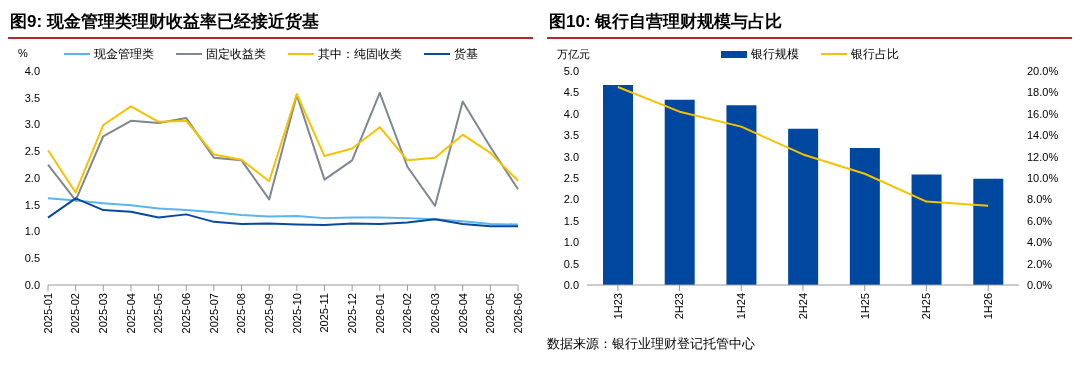 This screenshot has width=1080, height=380. Describe the element at coordinates (213, 313) in the screenshot. I see `x-tick-label: 2025-07` at that location.